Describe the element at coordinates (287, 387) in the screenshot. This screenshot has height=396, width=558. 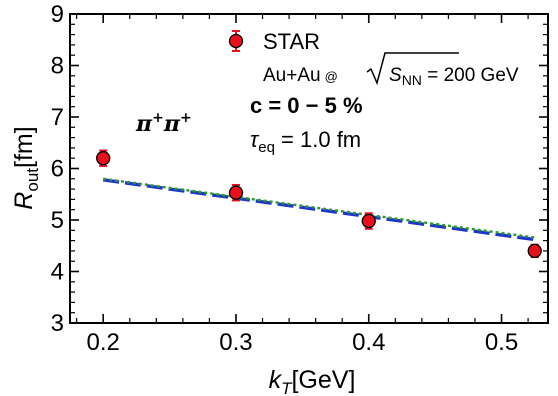
I see `x-axis-subscript: T` at that location.